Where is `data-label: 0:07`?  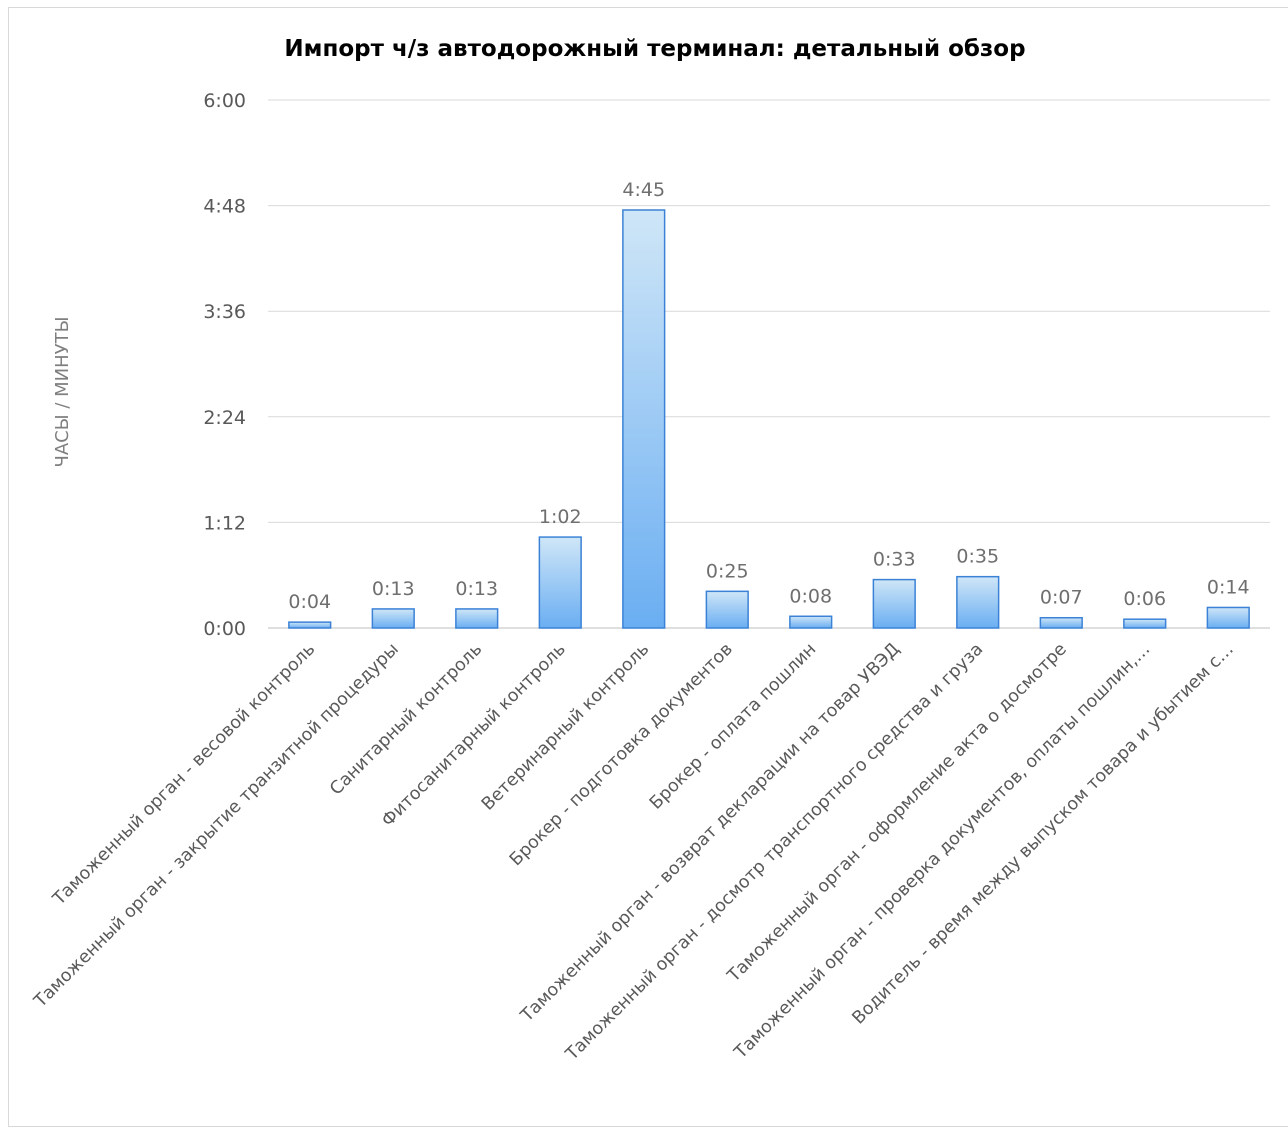 data-label: 0:07 is located at coordinates (1061, 598).